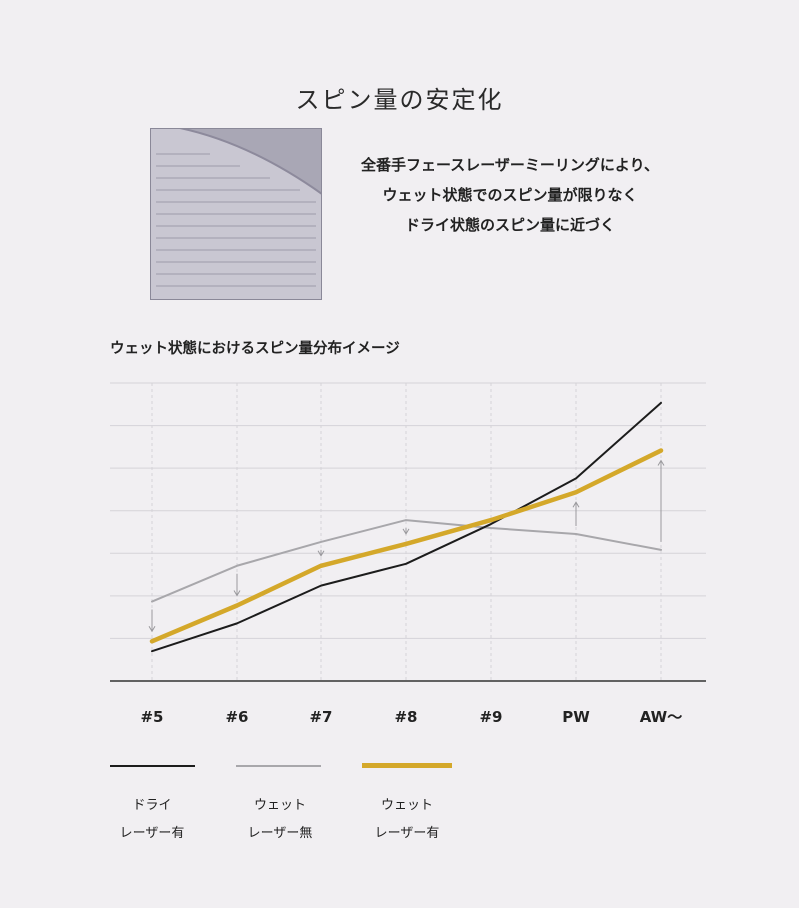 The width and height of the screenshot is (799, 908). What do you see at coordinates (405, 717) in the screenshot?
I see `x-tick-label: #8` at bounding box center [405, 717].